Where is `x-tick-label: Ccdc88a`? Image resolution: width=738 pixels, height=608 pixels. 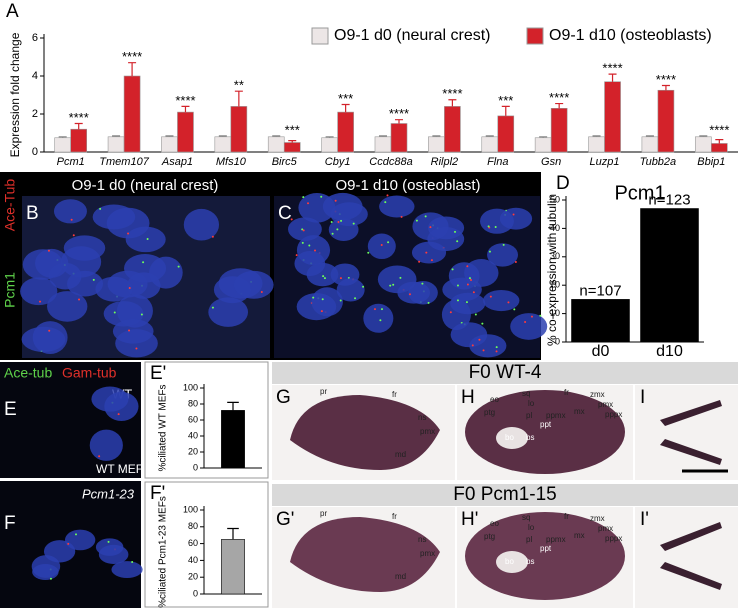 x-tick-label: Ccdc88a is located at coordinates (390, 162).